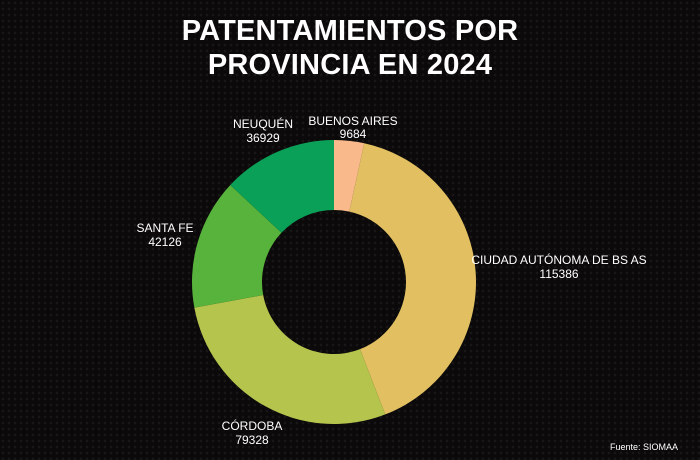 The image size is (700, 460). Describe the element at coordinates (252, 440) in the screenshot. I see `slice-label-value: 79328` at that location.